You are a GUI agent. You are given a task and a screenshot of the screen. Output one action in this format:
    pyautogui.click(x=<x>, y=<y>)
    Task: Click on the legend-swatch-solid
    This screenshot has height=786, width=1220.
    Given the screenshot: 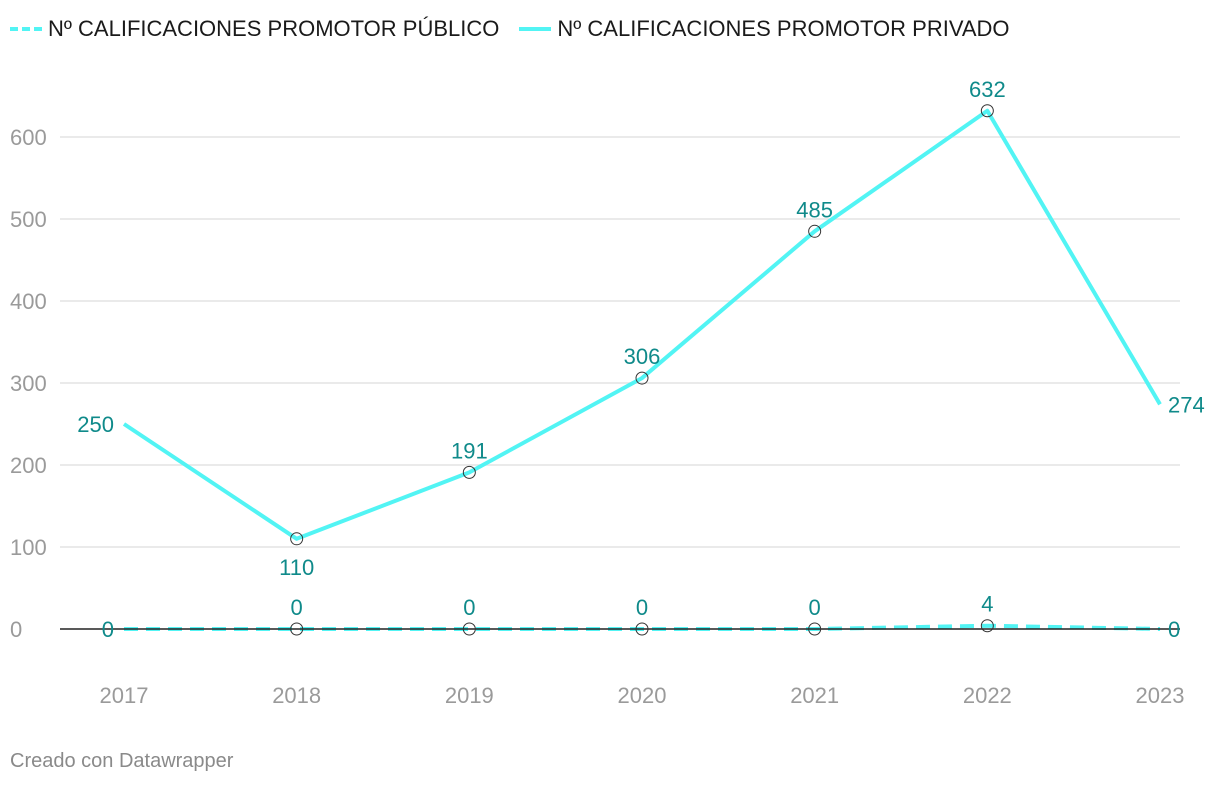 What is the action you would take?
    pyautogui.click(x=535, y=29)
    